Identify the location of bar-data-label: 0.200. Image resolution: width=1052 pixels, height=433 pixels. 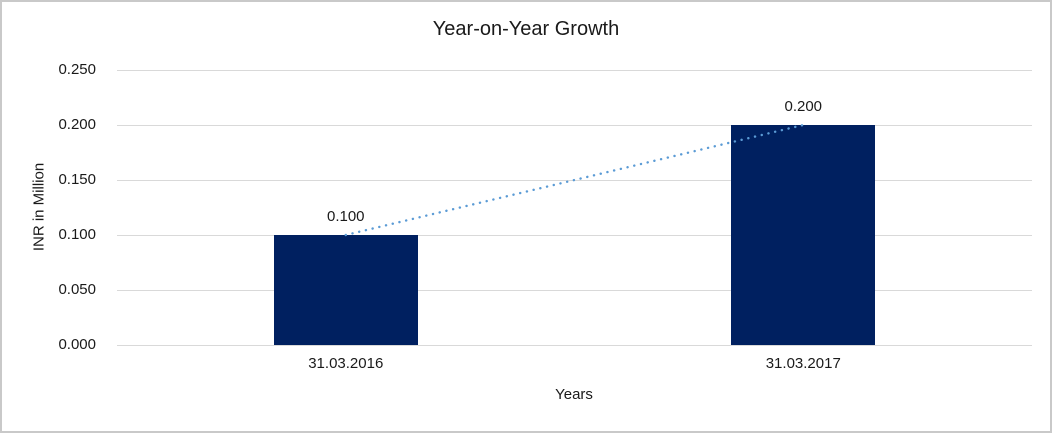
(803, 106).